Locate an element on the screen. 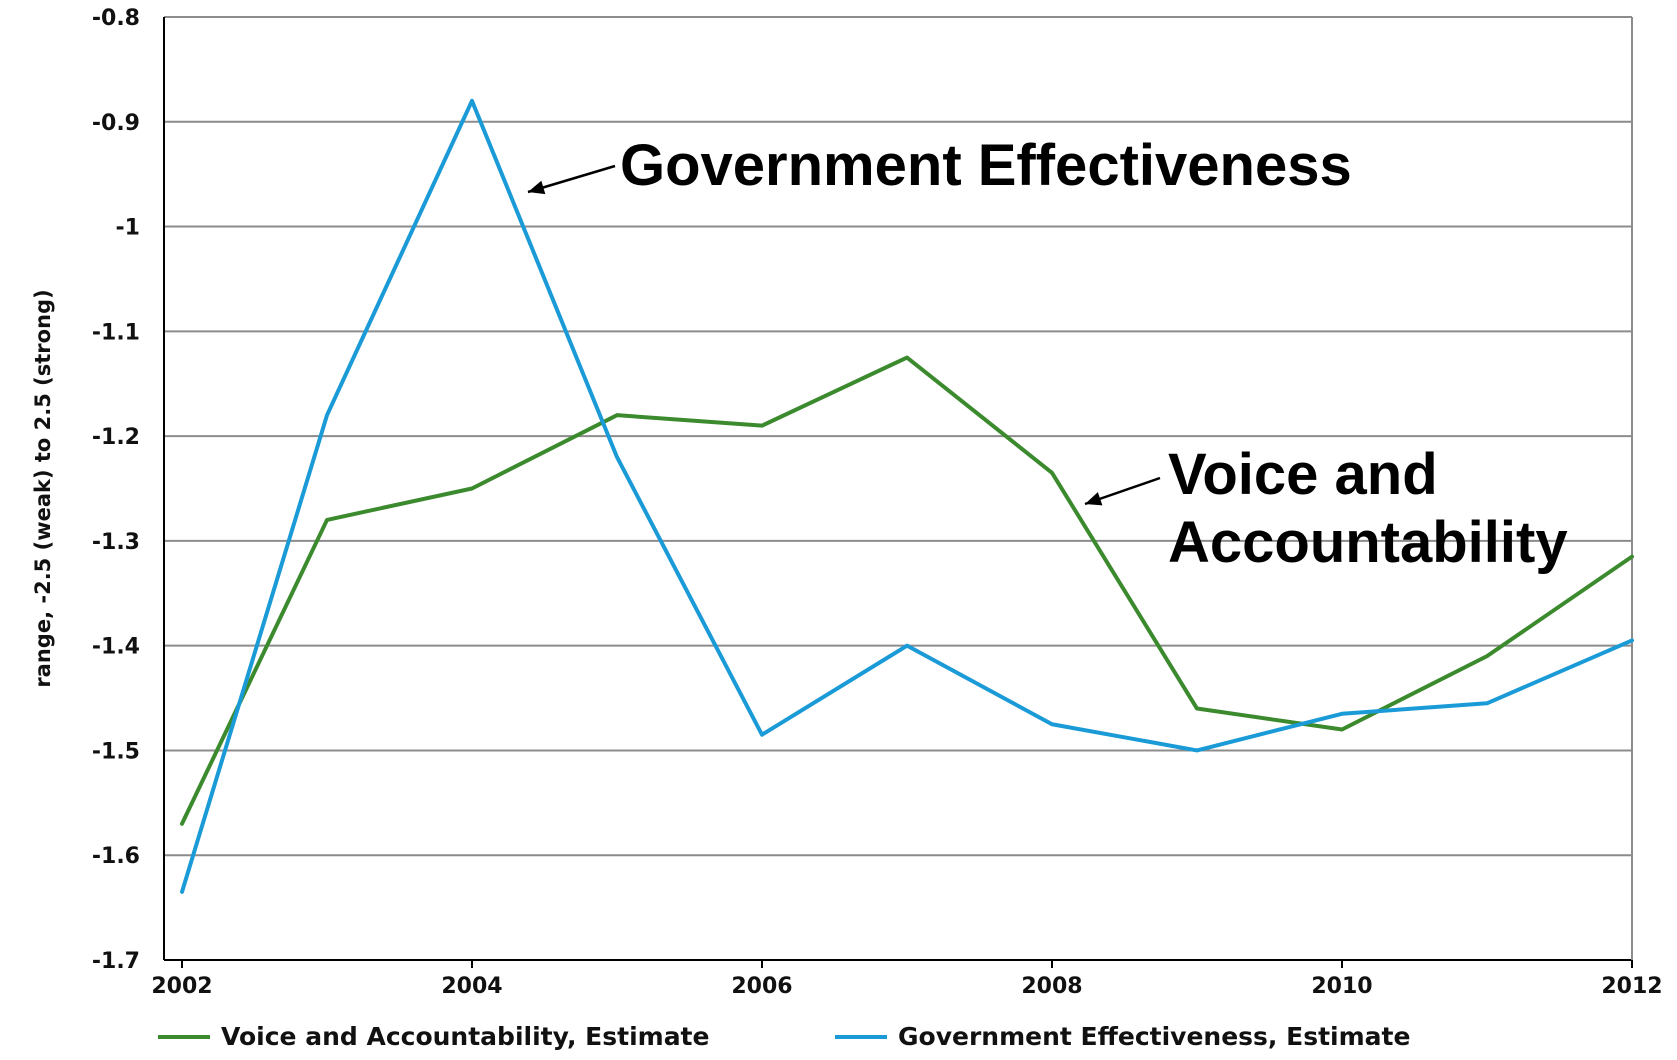 The width and height of the screenshot is (1677, 1060). annotation-government-effectiveness: Government Effectiveness is located at coordinates (939, 165).